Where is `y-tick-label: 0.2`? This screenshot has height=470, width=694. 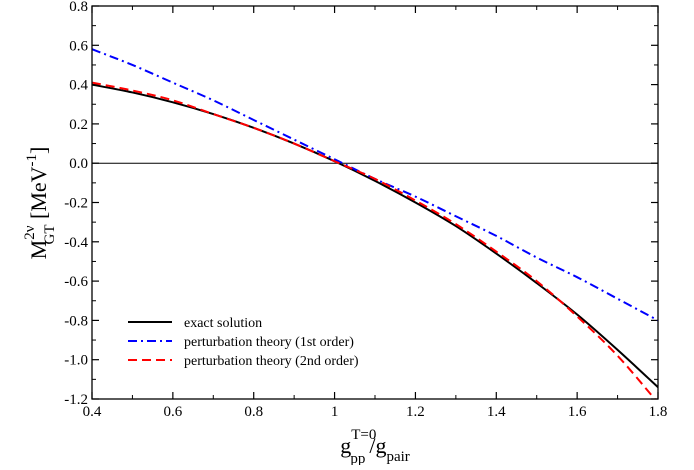 y-tick-label: 0.2 is located at coordinates (78, 125).